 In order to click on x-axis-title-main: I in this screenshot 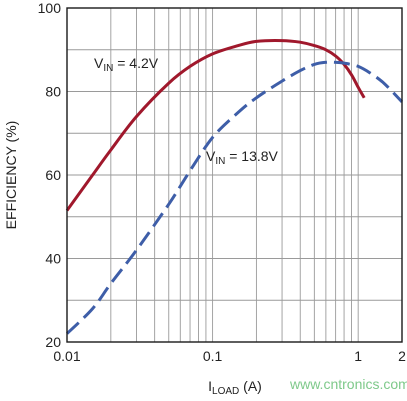, I will do `click(210, 386)`.